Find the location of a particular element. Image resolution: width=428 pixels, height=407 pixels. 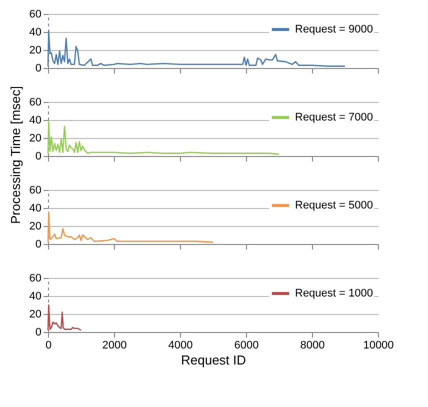

x-tick-label: 10000 is located at coordinates (378, 346).